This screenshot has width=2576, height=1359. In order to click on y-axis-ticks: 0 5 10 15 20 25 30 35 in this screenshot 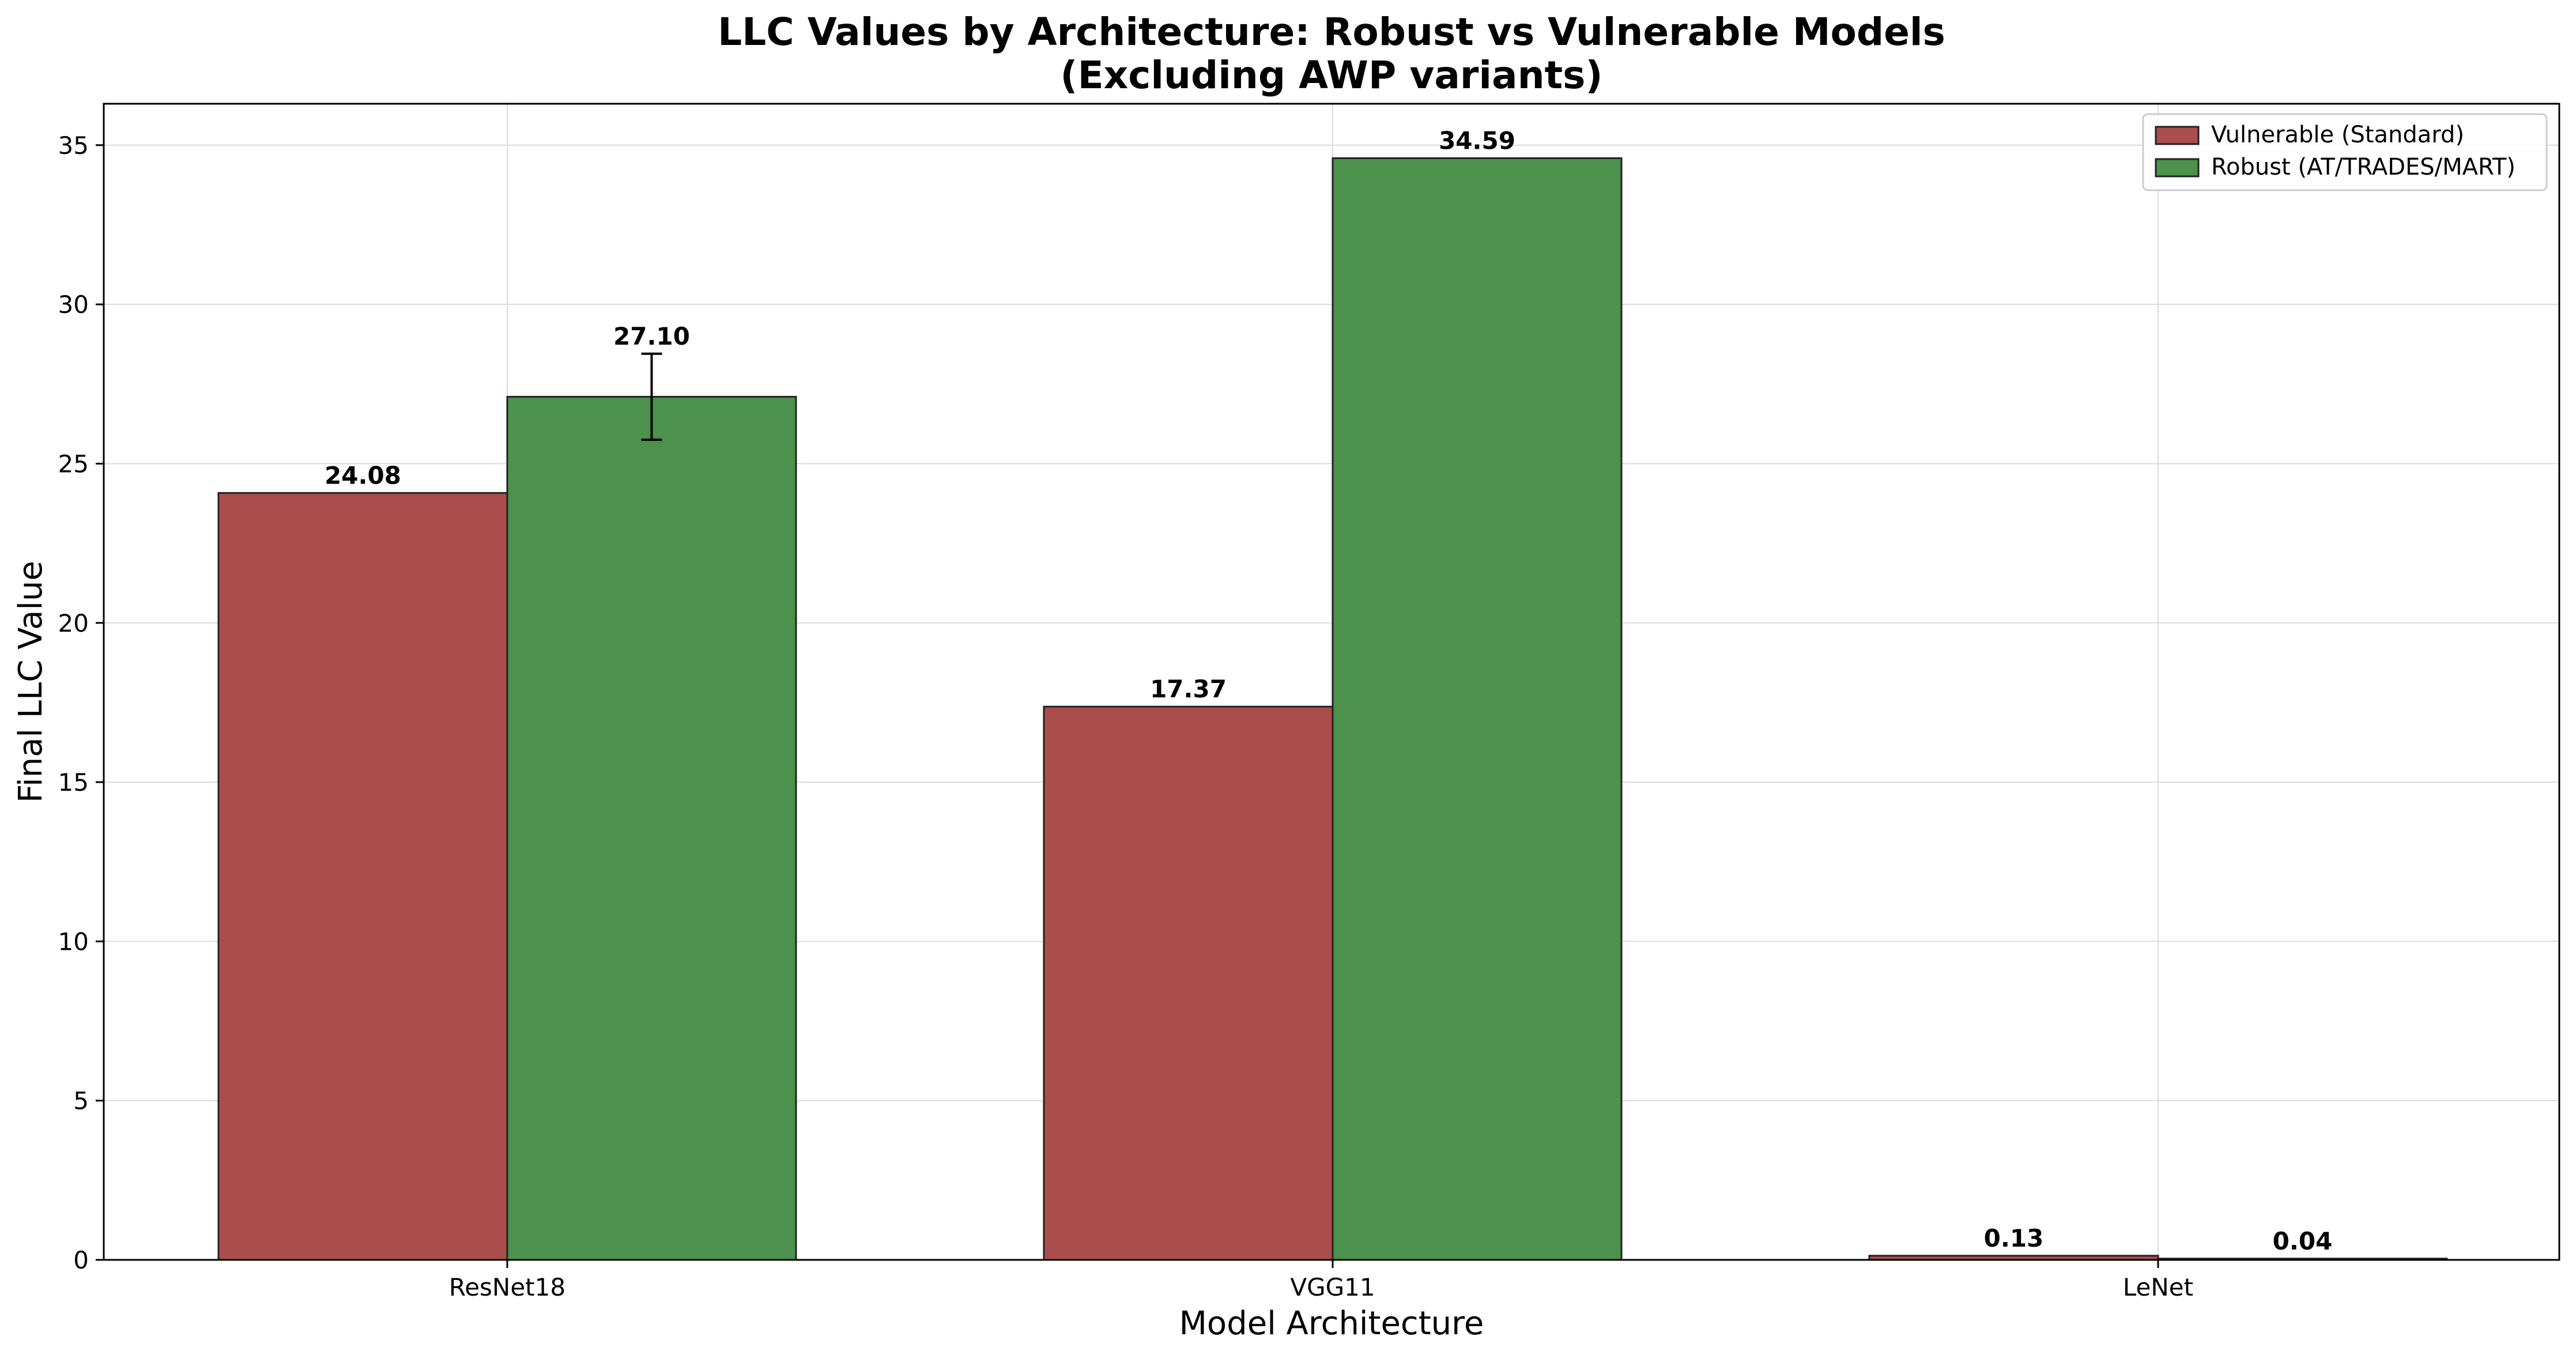, I will do `click(81, 702)`.